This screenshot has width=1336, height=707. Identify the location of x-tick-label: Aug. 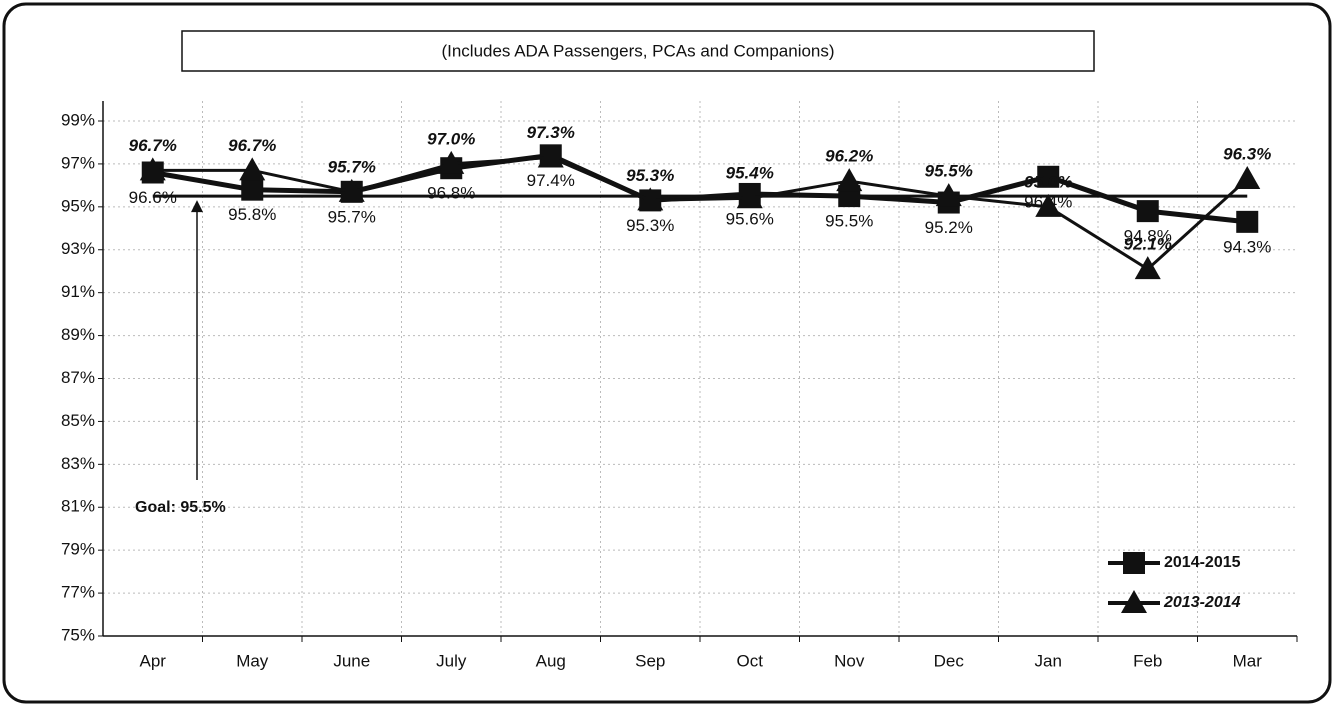
(551, 660).